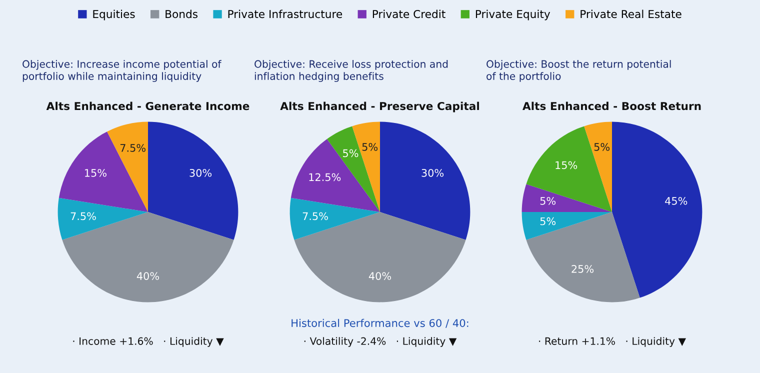 The height and width of the screenshot is (373, 760). What do you see at coordinates (611, 106) in the screenshot?
I see `chart-title: Alts Enhanced - Boost Return` at bounding box center [611, 106].